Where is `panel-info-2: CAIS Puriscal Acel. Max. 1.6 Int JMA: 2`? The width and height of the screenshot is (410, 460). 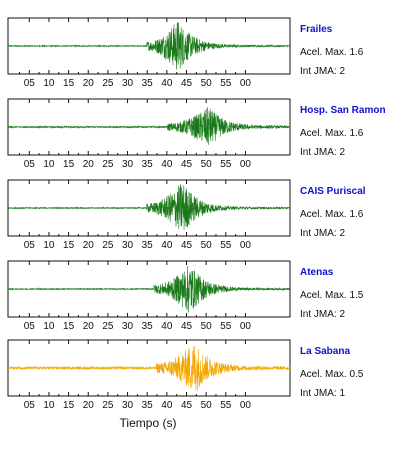 panel-info-2: CAIS Puriscal Acel. Max. 1.6 Int JMA: 2 is located at coordinates (354, 213).